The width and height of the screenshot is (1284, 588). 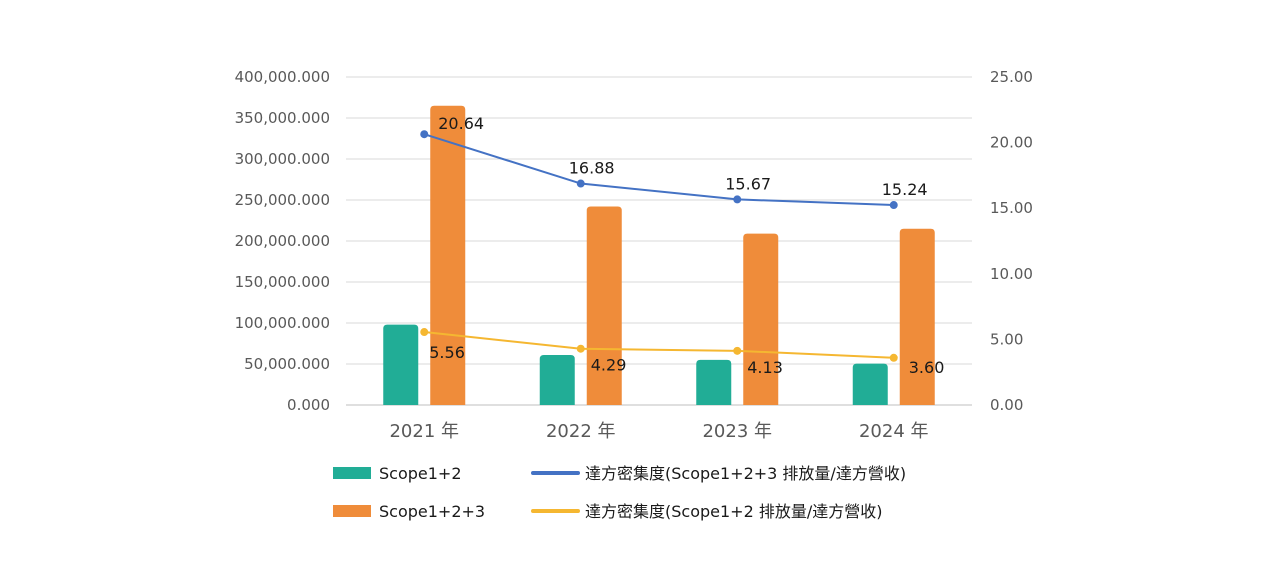 I want to click on line-intensity-scope123, so click(x=658, y=170).